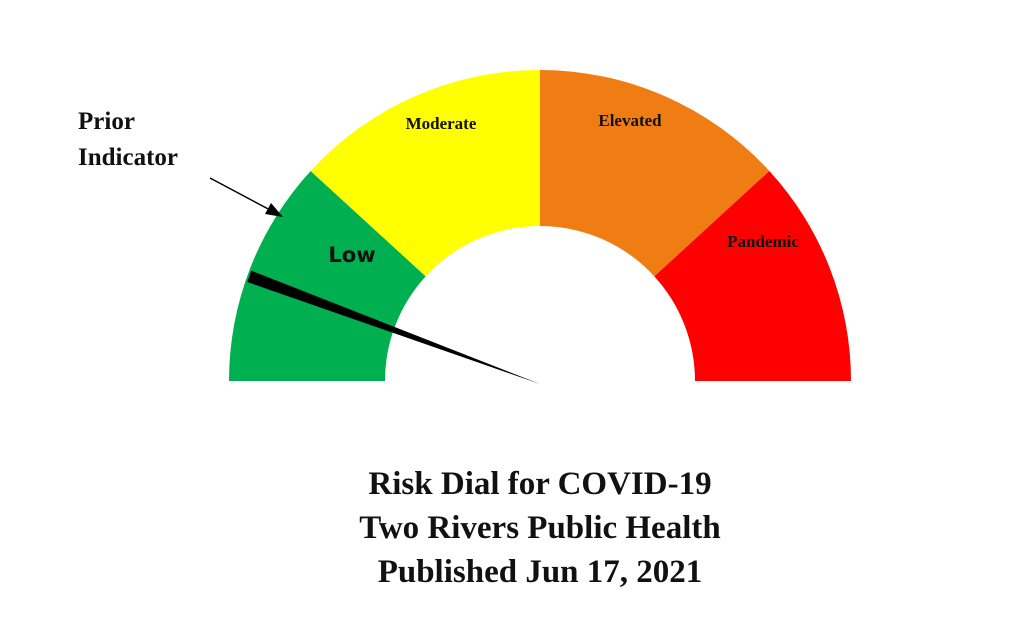  What do you see at coordinates (351, 255) in the screenshot?
I see `segment-label-low: Low` at bounding box center [351, 255].